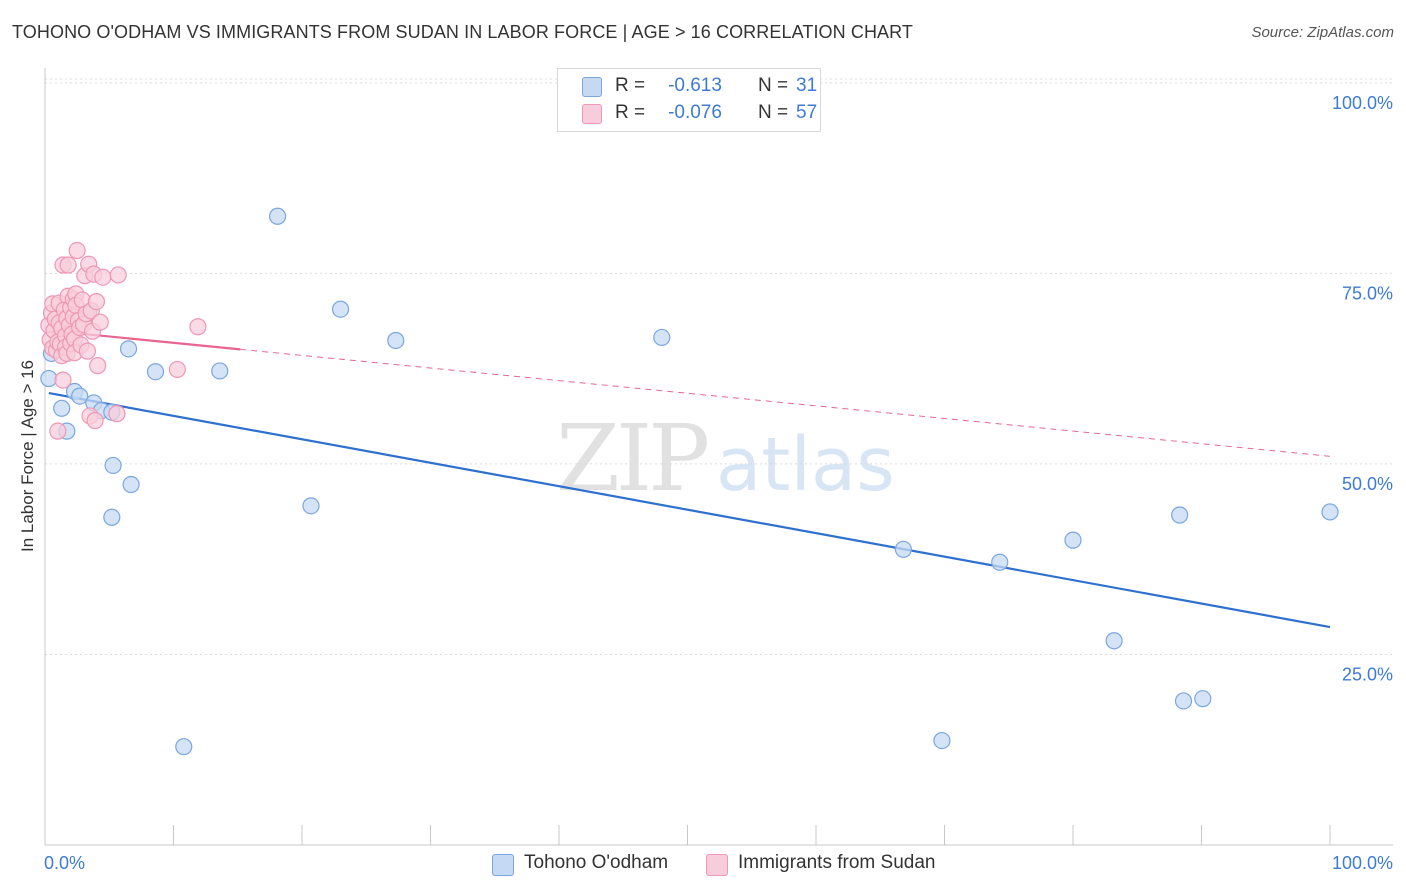 The width and height of the screenshot is (1406, 892). What do you see at coordinates (1362, 103) in the screenshot?
I see `y-tick-label: 100.0%` at bounding box center [1362, 103].